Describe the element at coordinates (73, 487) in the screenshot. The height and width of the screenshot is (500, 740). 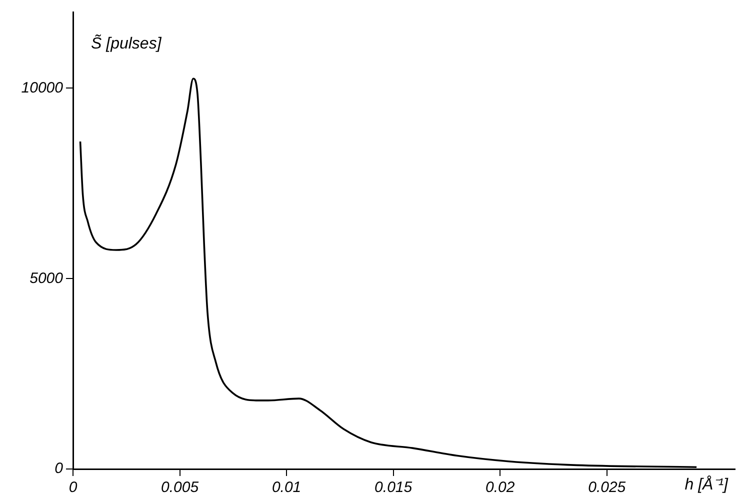
I see `x-tick-label: 0` at that location.